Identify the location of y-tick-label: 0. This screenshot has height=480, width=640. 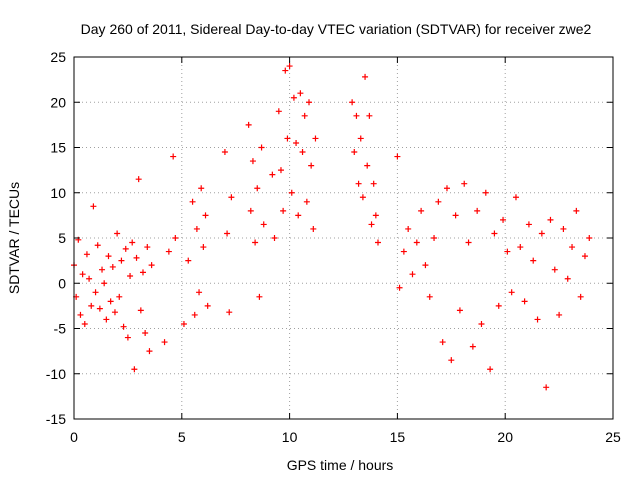
(62, 283).